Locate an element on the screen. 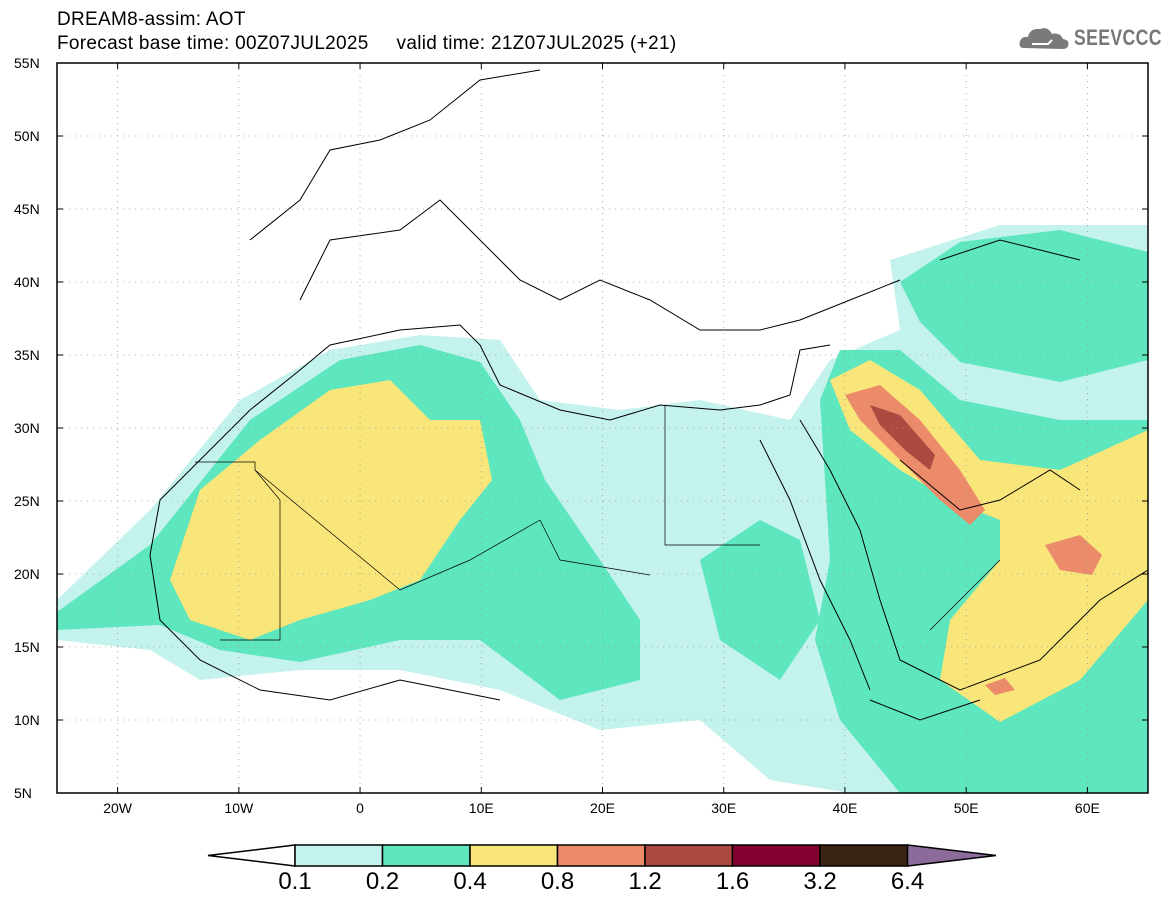 Image resolution: width=1165 pixels, height=905 pixels. lat-label: 35N is located at coordinates (27, 355).